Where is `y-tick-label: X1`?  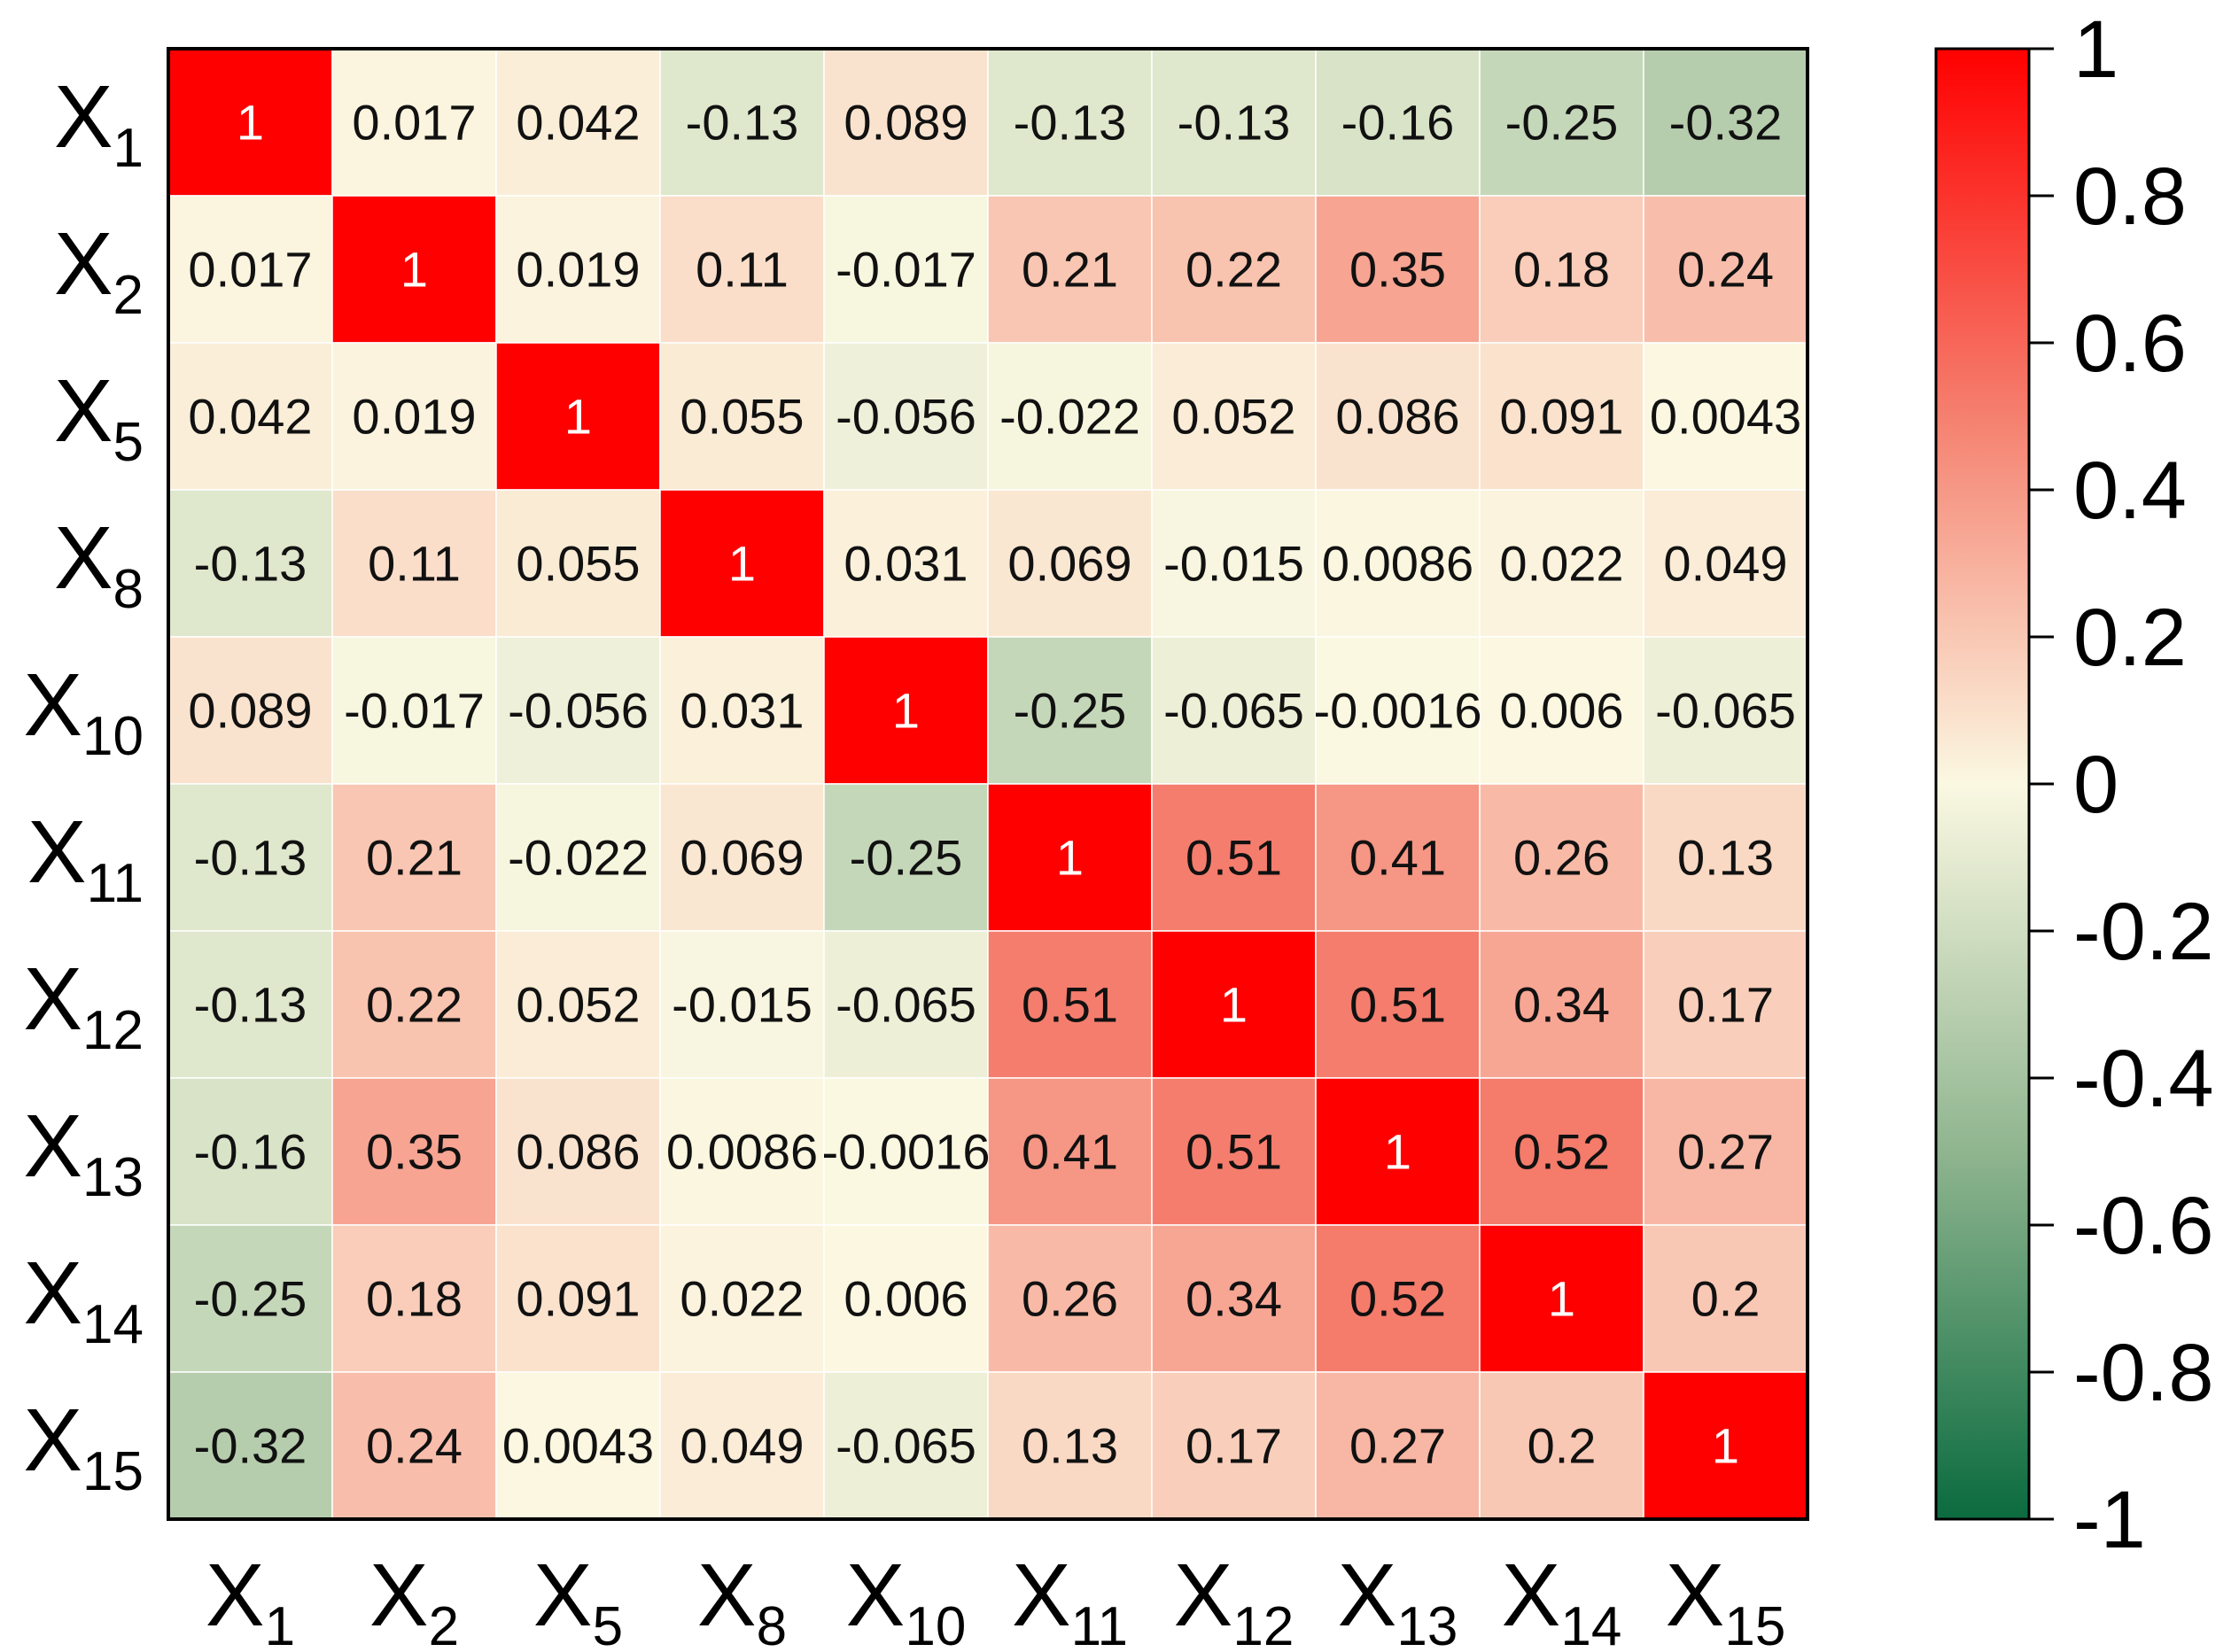 y-tick-label: X1 is located at coordinates (99, 123).